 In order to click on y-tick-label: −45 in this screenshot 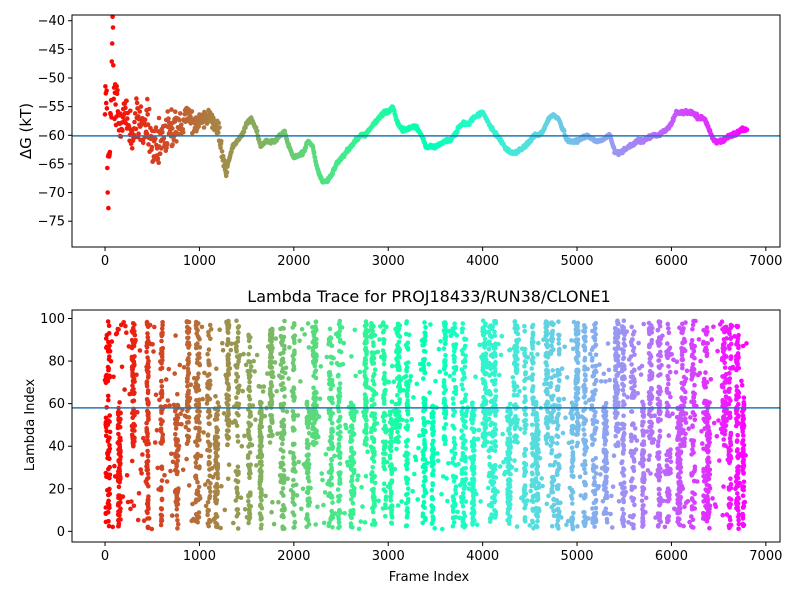, I will do `click(51, 50)`.